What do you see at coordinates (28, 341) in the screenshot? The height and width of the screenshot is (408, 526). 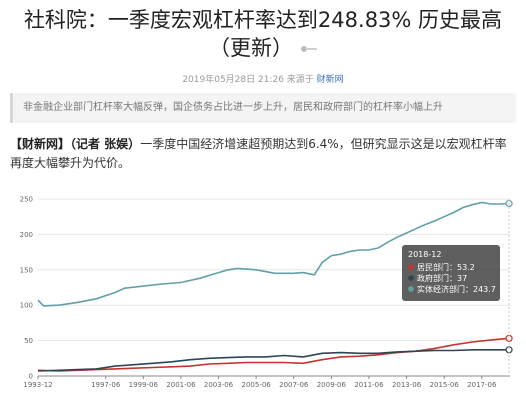 I see `y-tick-label: 50` at bounding box center [28, 341].